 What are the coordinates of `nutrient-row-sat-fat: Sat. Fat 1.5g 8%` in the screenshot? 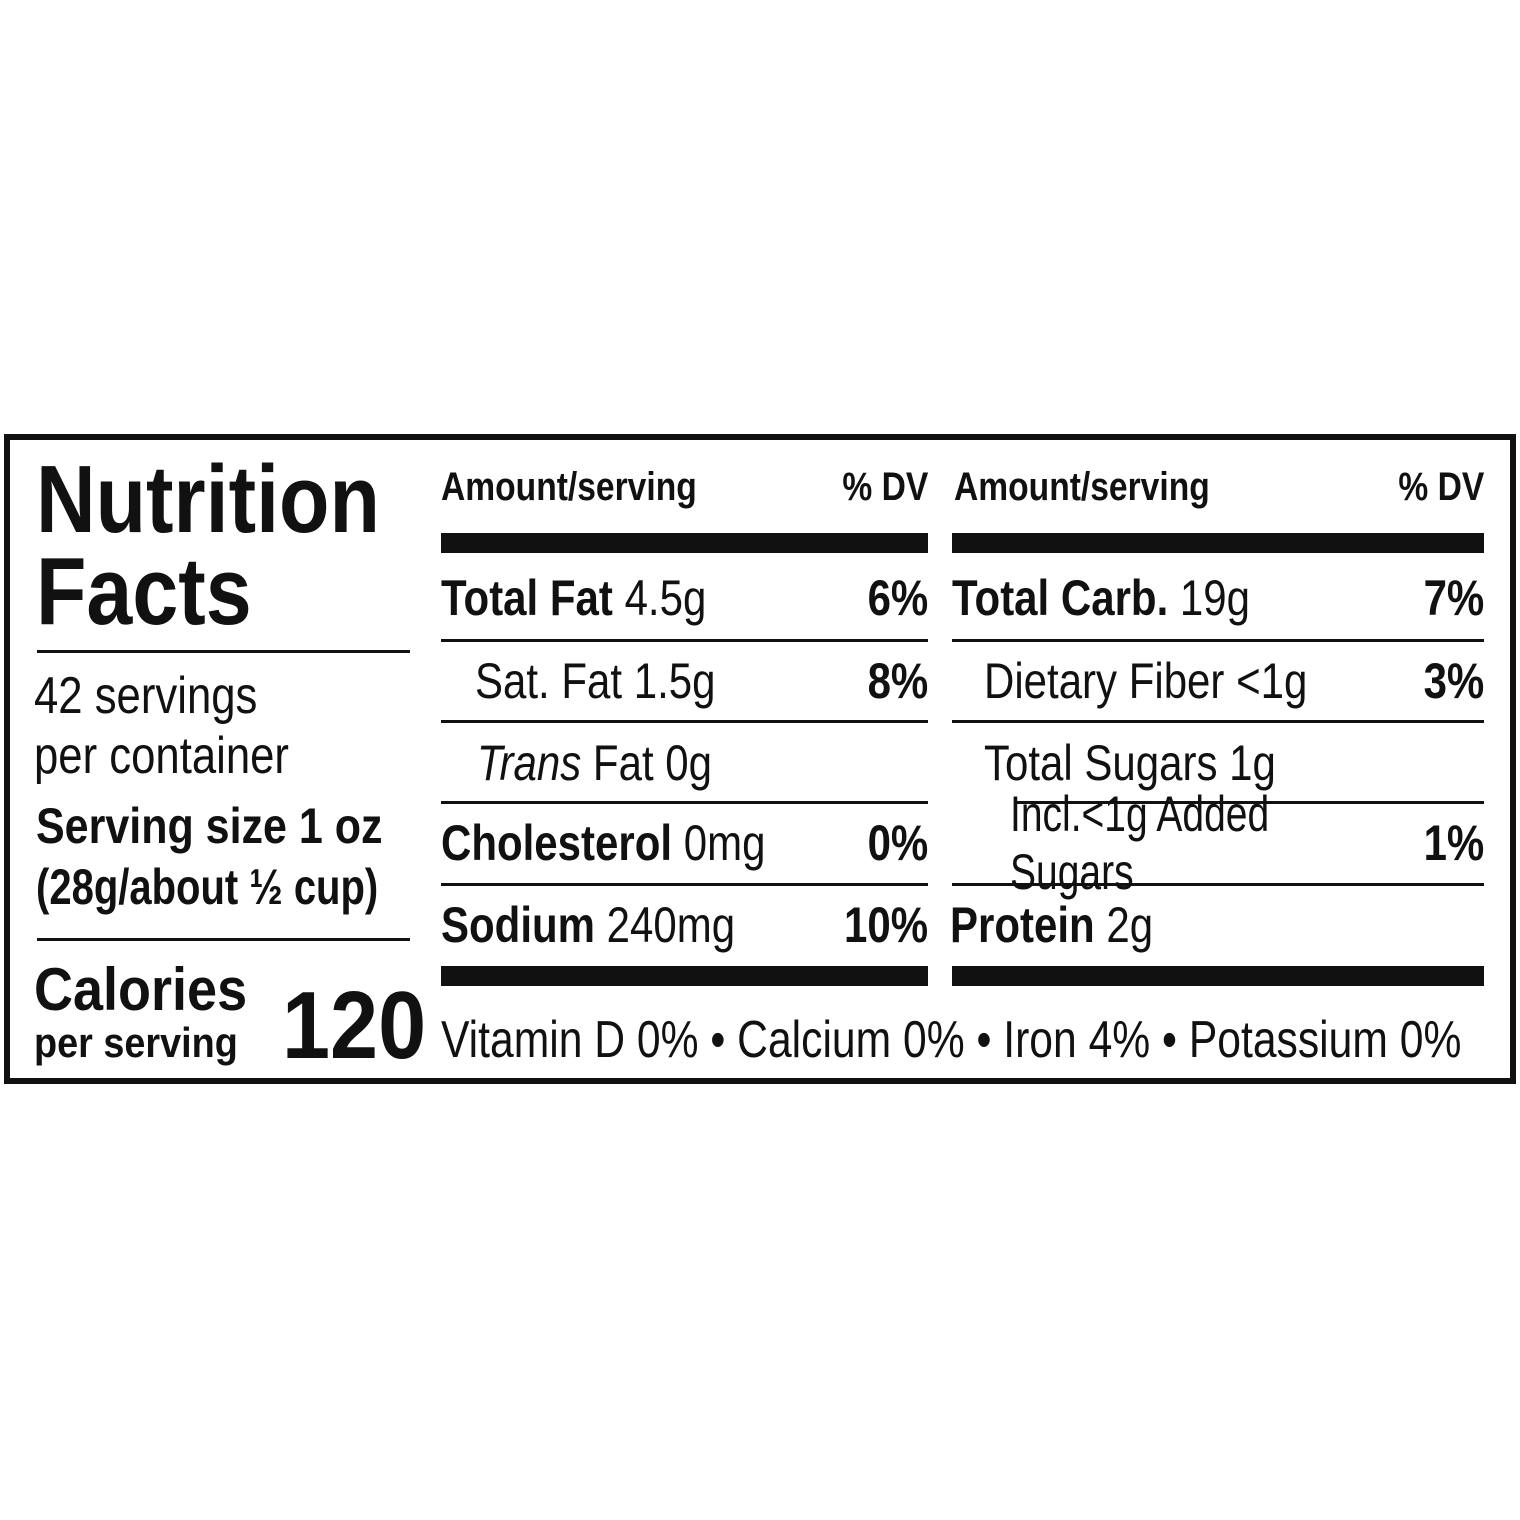 It's located at (701, 681).